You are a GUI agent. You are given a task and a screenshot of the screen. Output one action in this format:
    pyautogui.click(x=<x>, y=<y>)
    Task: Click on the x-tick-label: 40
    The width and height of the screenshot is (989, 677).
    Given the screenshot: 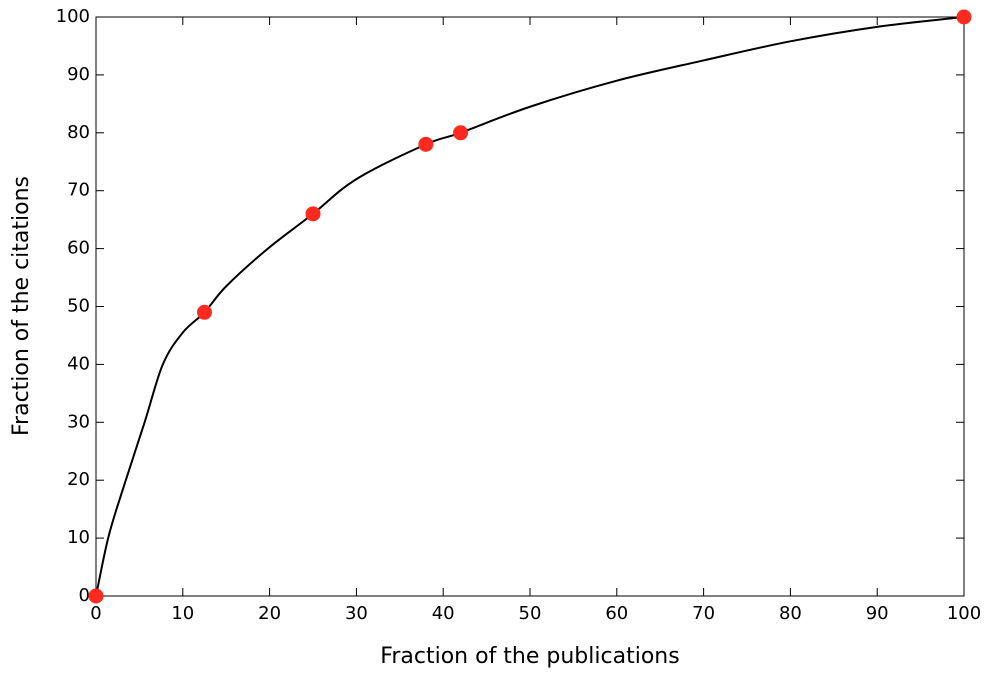 What is the action you would take?
    pyautogui.click(x=443, y=613)
    